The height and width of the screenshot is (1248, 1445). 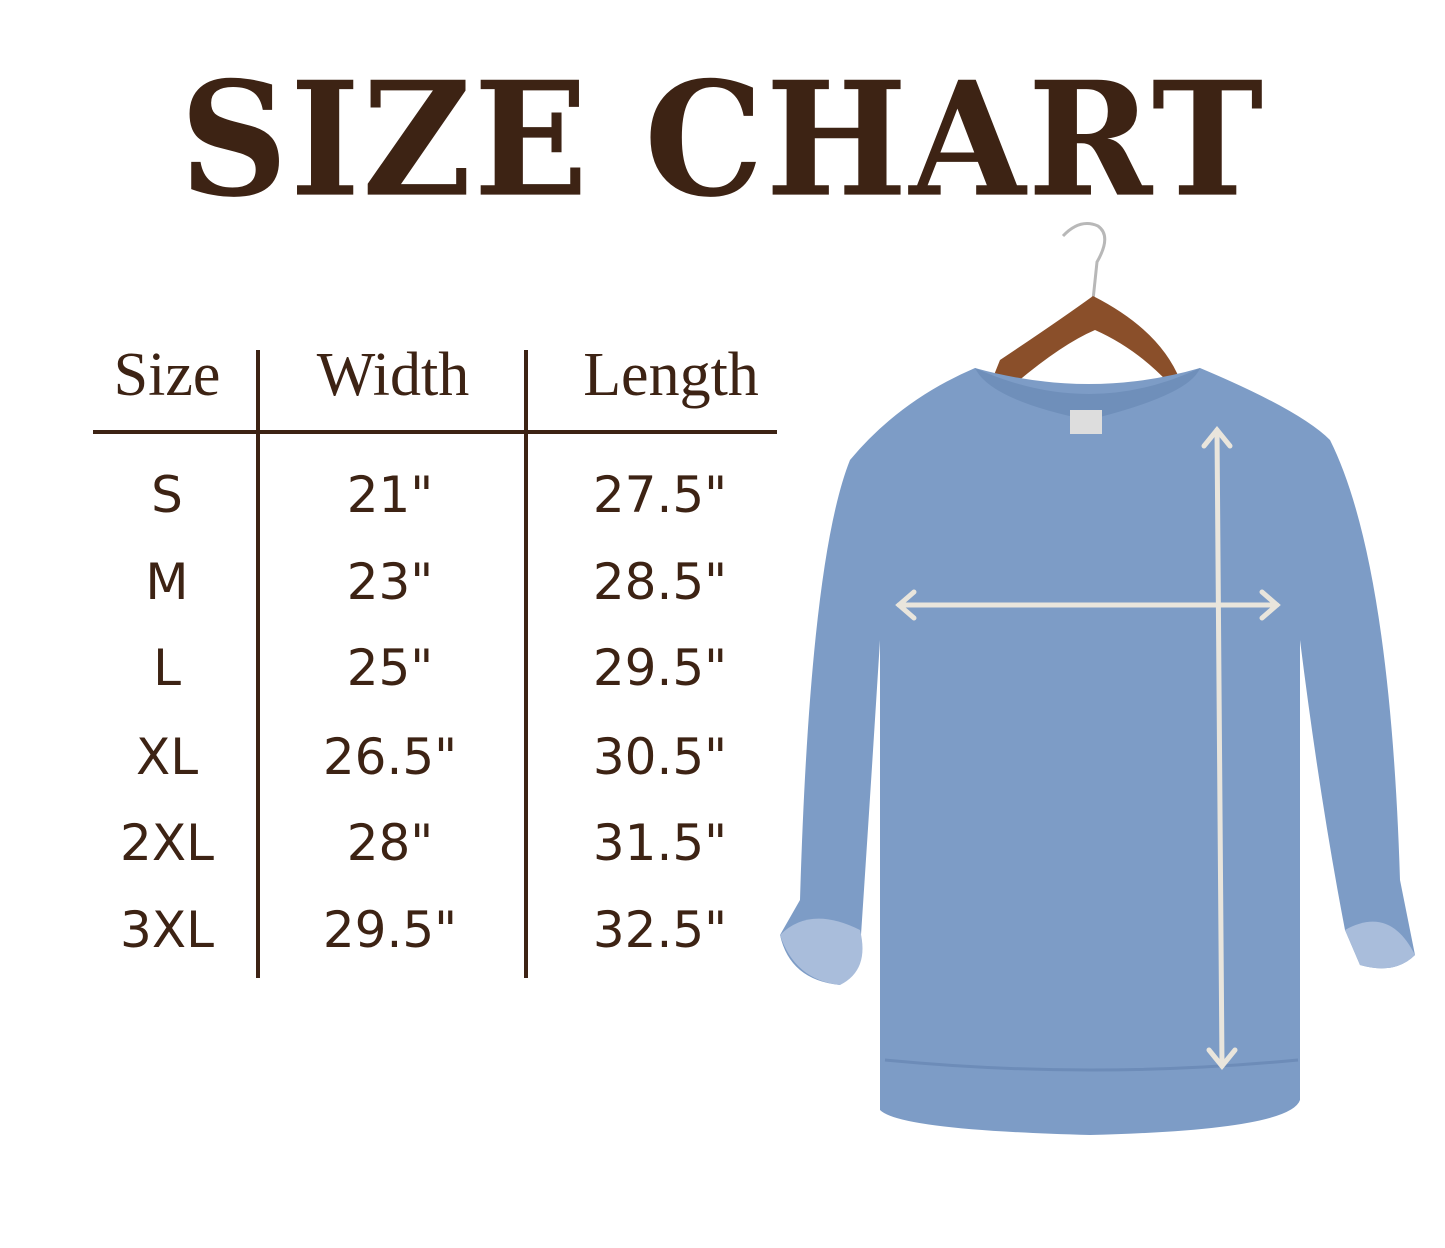 I want to click on hanger-icon, so click(x=1085, y=306).